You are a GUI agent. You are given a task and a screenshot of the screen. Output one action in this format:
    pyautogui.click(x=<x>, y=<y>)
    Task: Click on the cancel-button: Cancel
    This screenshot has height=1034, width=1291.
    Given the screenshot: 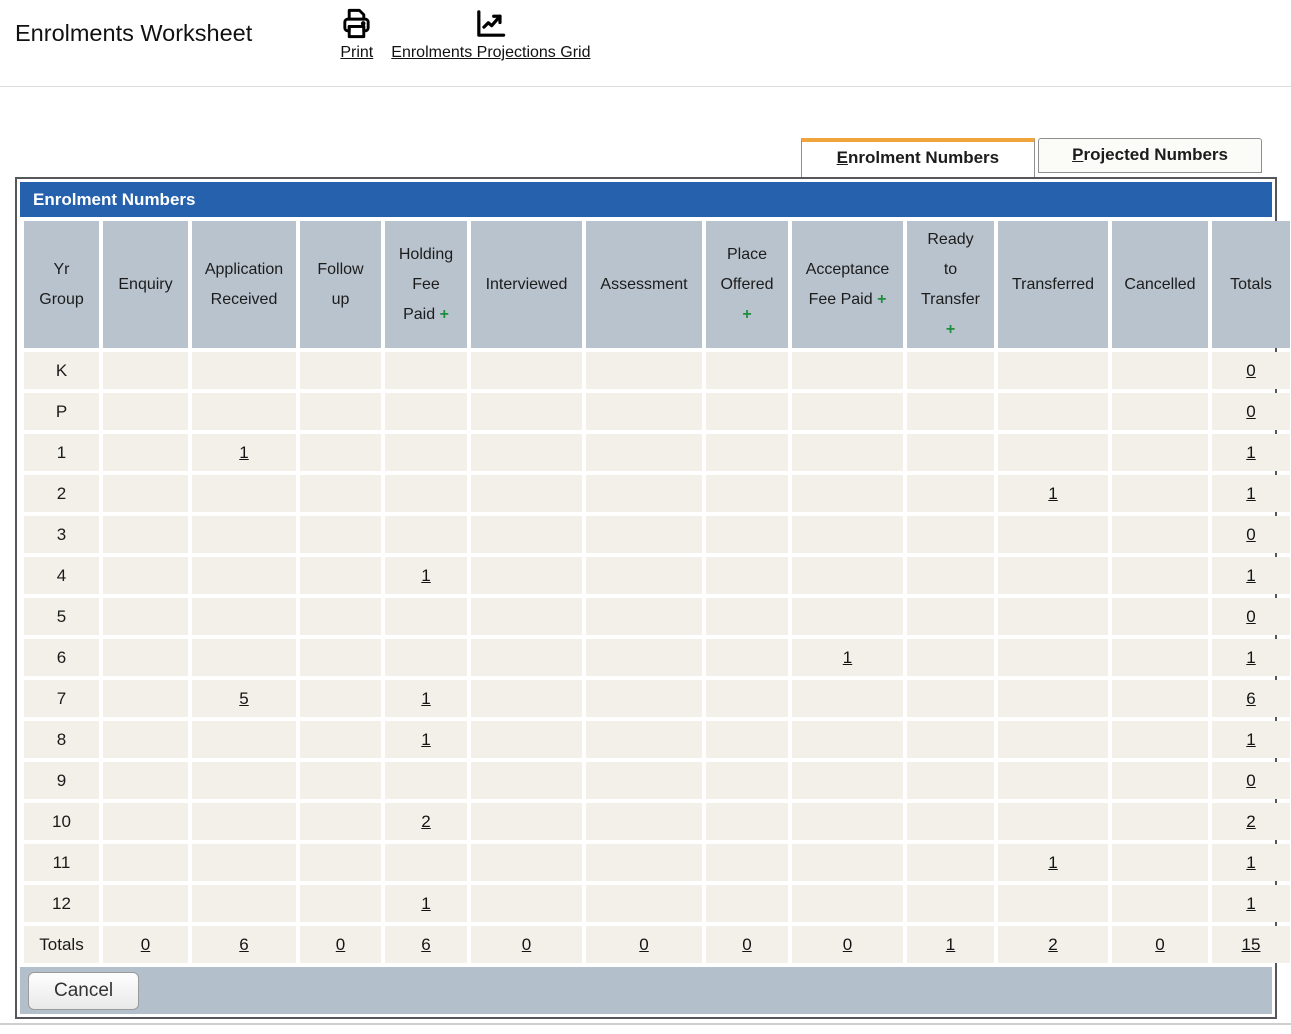 What is the action you would take?
    pyautogui.click(x=84, y=990)
    